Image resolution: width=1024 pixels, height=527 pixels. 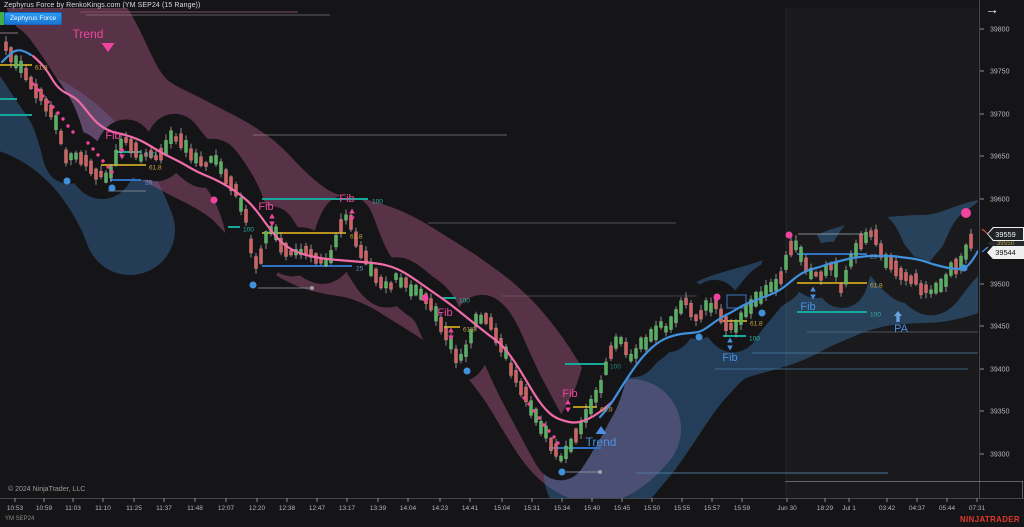 What do you see at coordinates (195, 508) in the screenshot?
I see `time-tick-label: 11:48` at bounding box center [195, 508].